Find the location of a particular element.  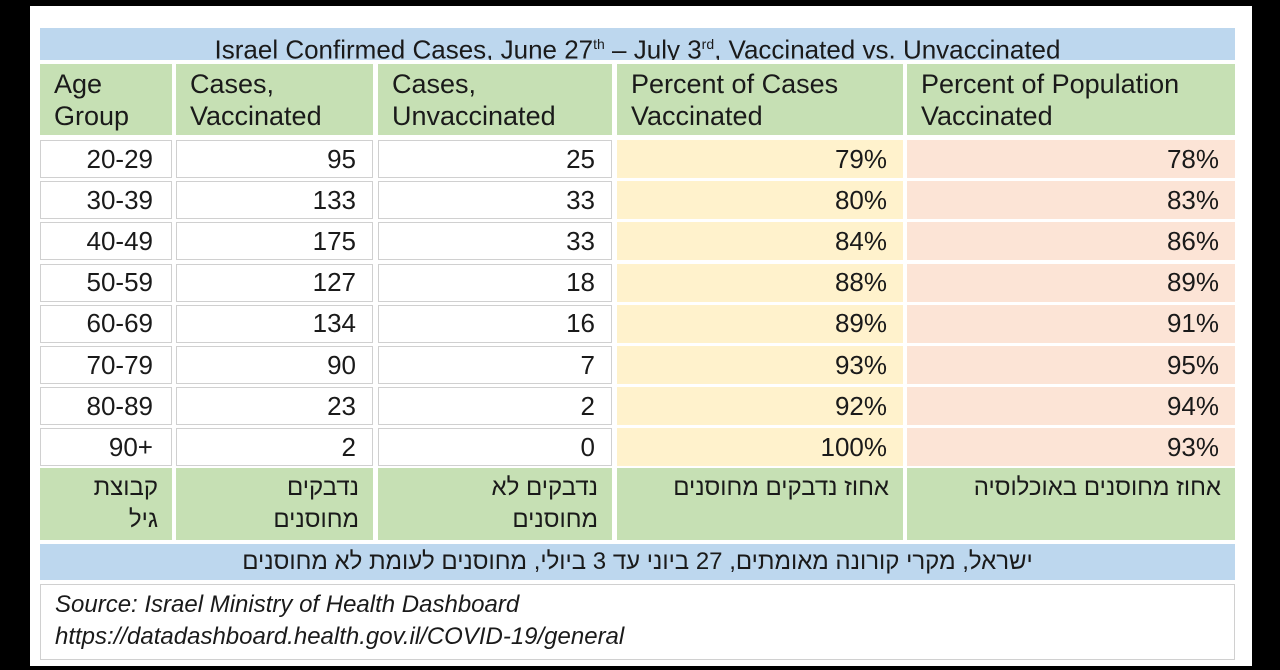

table-cell: 60-69 is located at coordinates (106, 323).